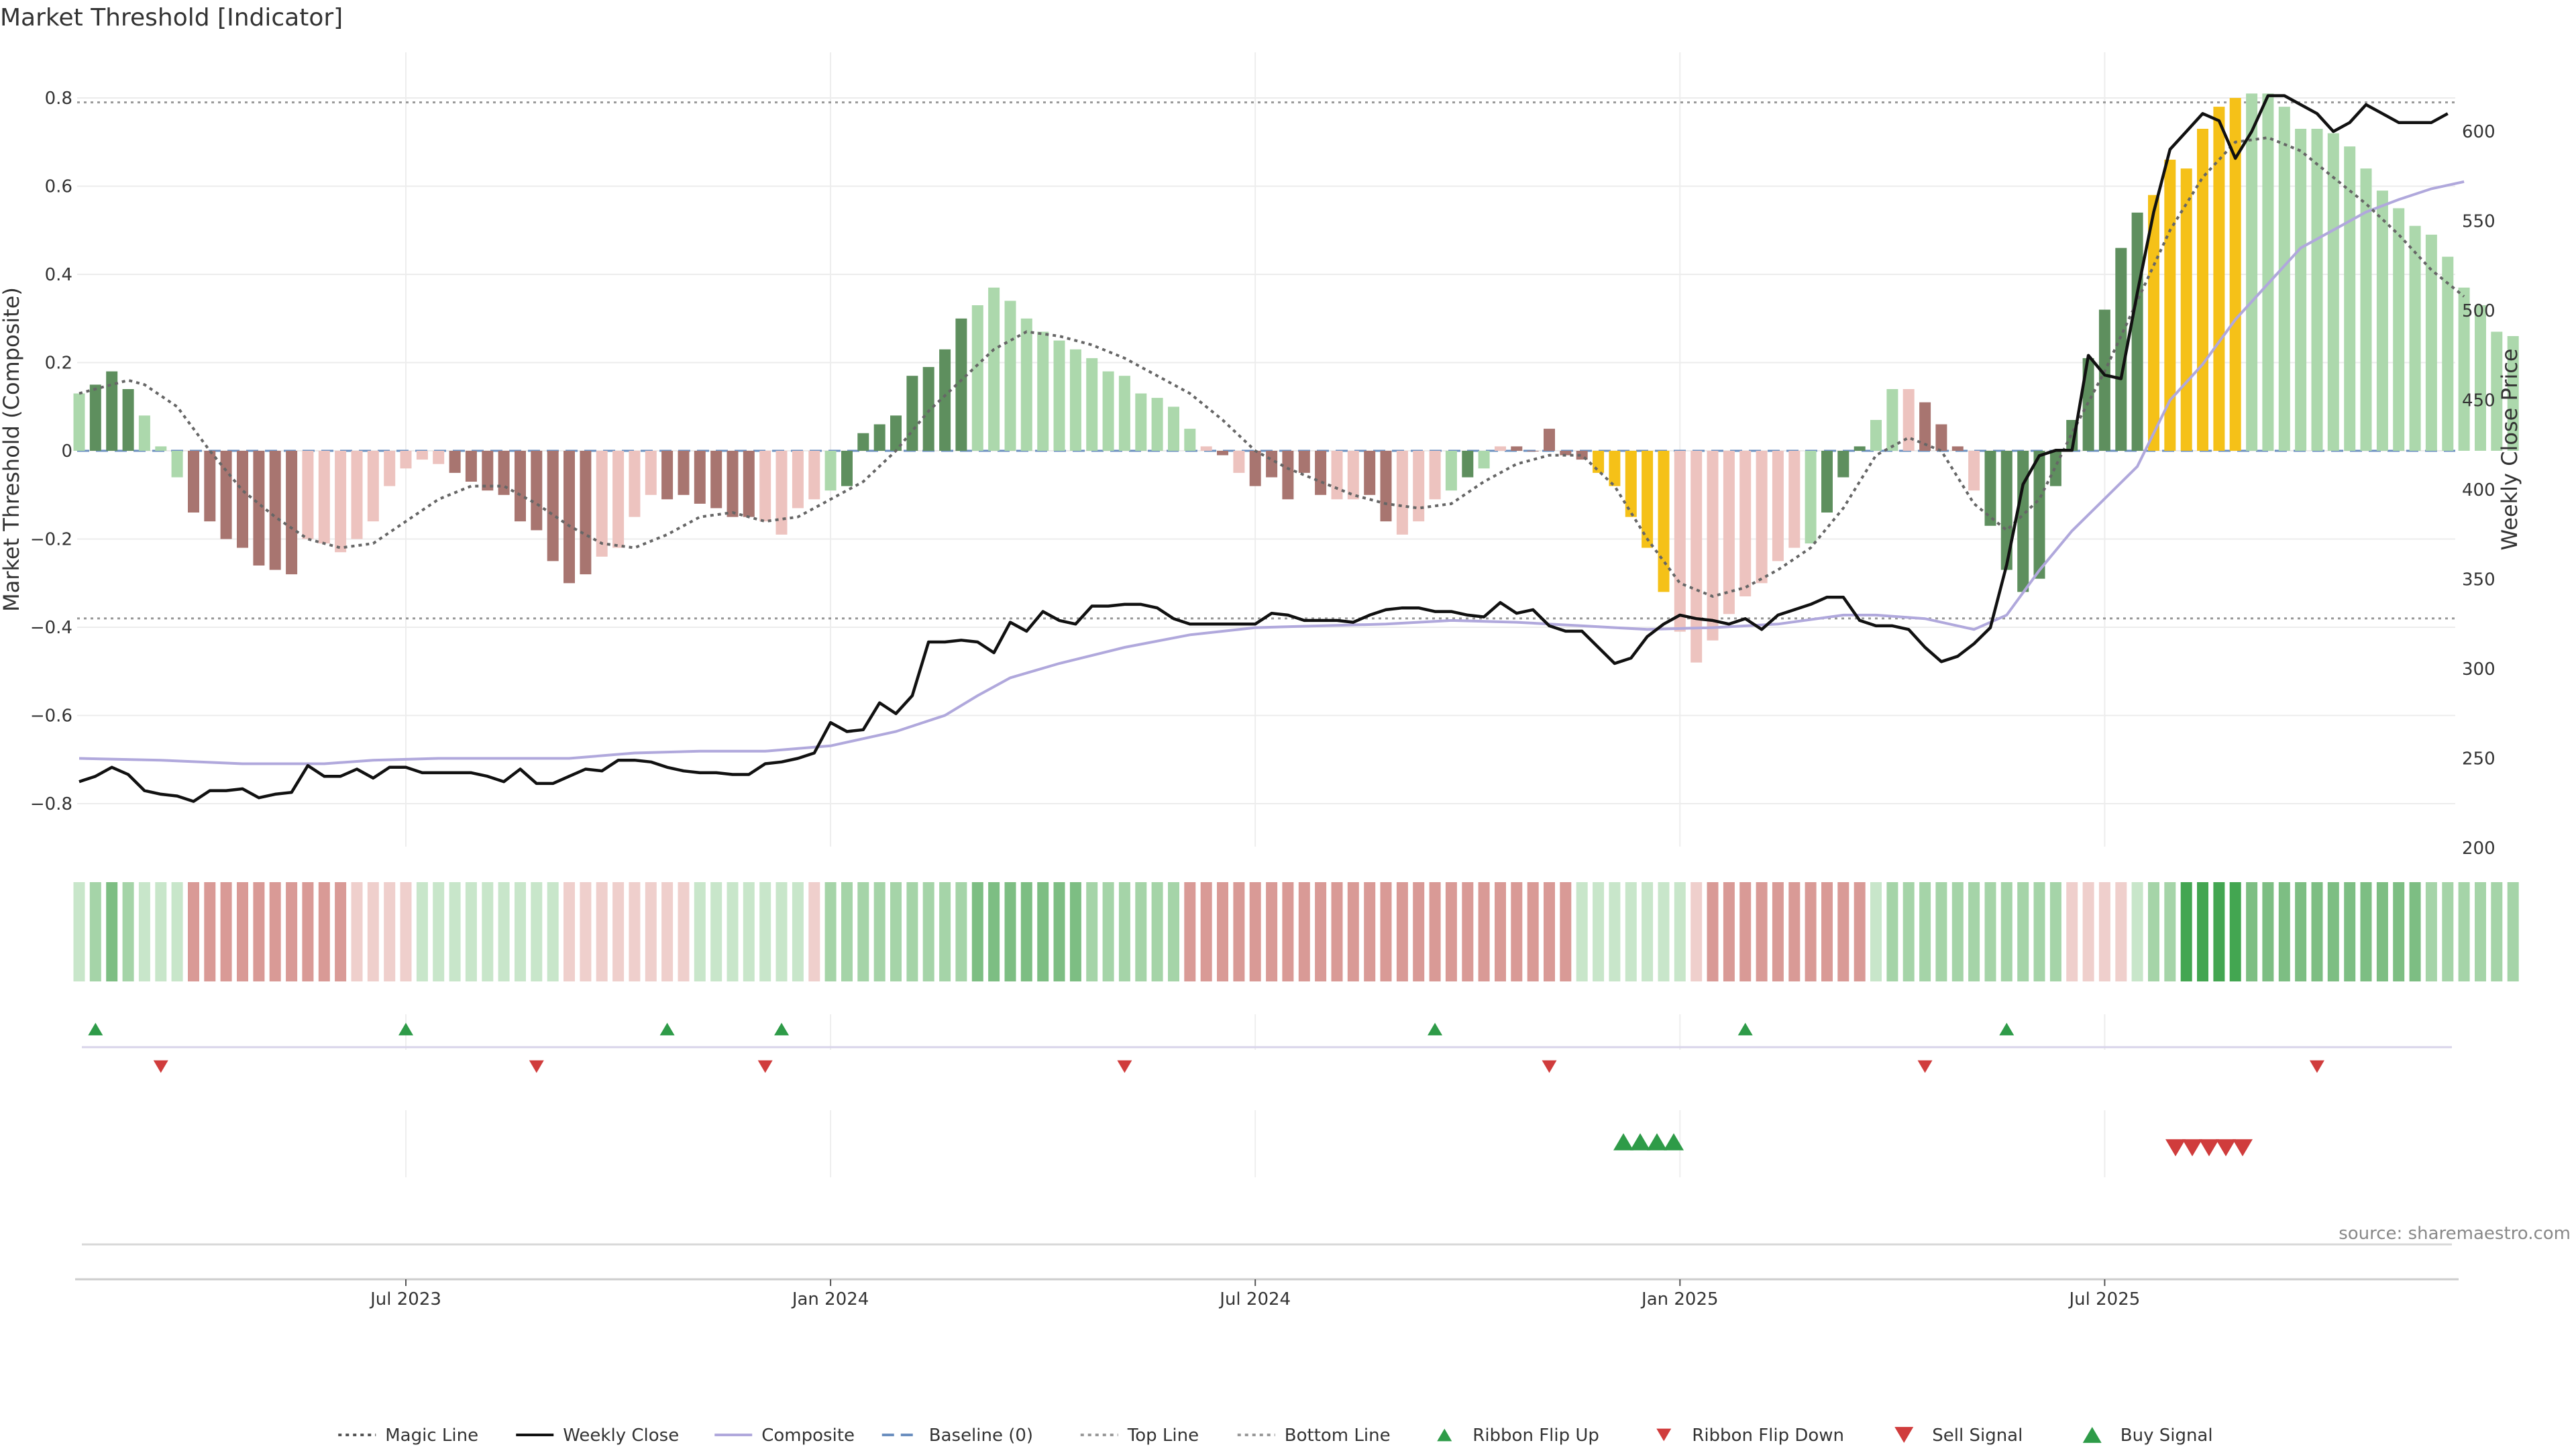 The width and height of the screenshot is (2576, 1449). Describe the element at coordinates (58, 187) in the screenshot. I see `y-tick-left: 0.6` at that location.